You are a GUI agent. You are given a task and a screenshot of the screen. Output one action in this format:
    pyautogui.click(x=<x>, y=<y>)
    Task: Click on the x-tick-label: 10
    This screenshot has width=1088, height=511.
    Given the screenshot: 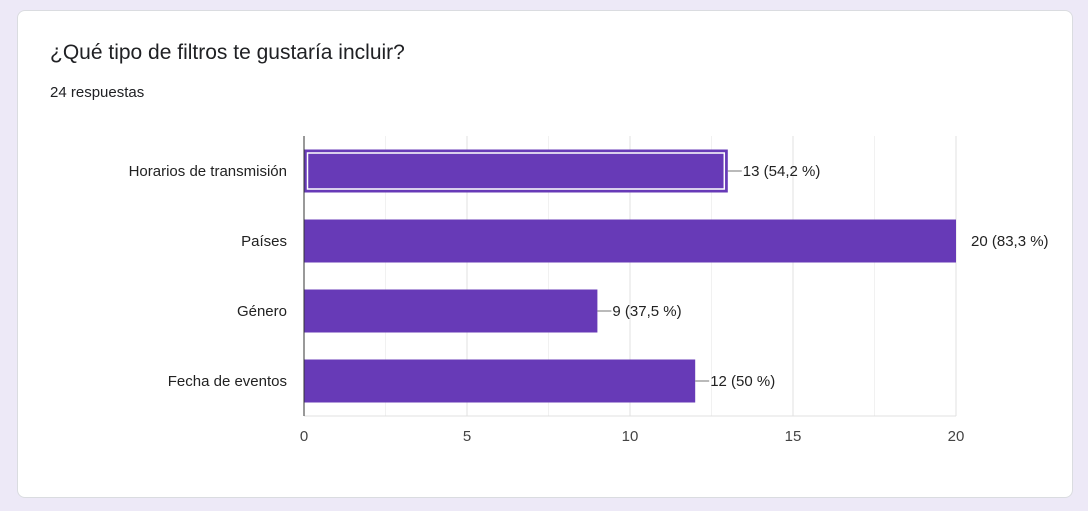 What is the action you would take?
    pyautogui.click(x=630, y=436)
    